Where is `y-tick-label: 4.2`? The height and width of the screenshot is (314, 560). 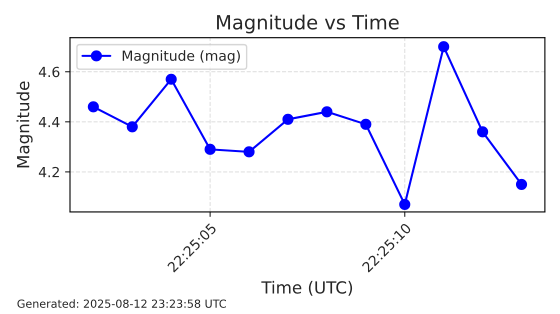 y-tick-label: 4.2 is located at coordinates (48, 172).